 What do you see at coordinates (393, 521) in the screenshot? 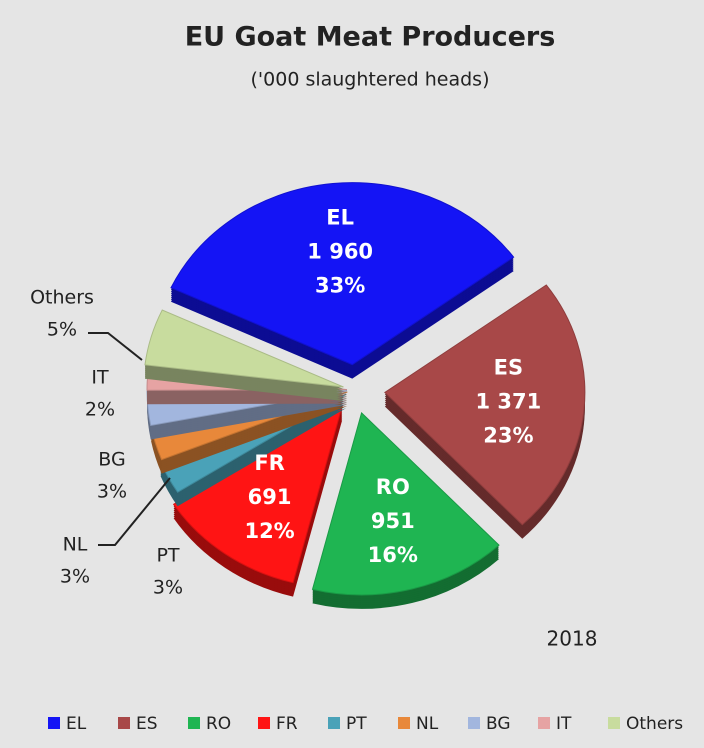
I see `count-label: 951` at bounding box center [393, 521].